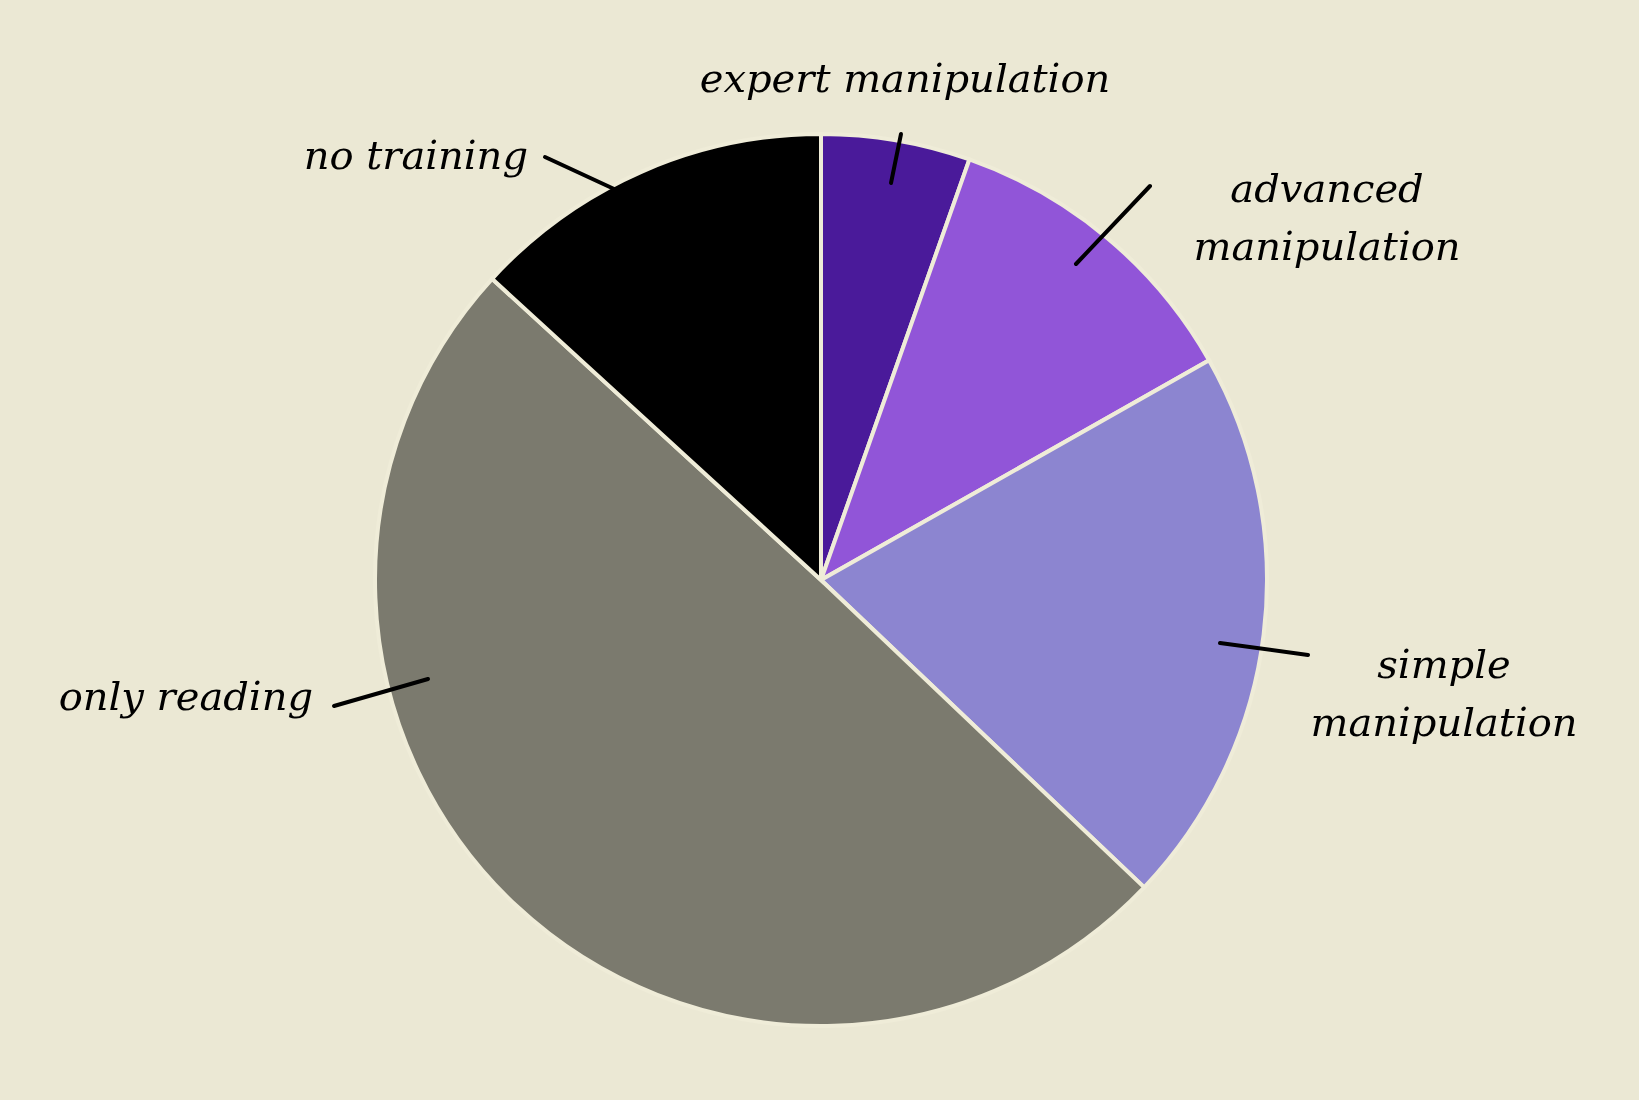  Describe the element at coordinates (1444, 693) in the screenshot. I see `slice-label: simple manipulation` at that location.